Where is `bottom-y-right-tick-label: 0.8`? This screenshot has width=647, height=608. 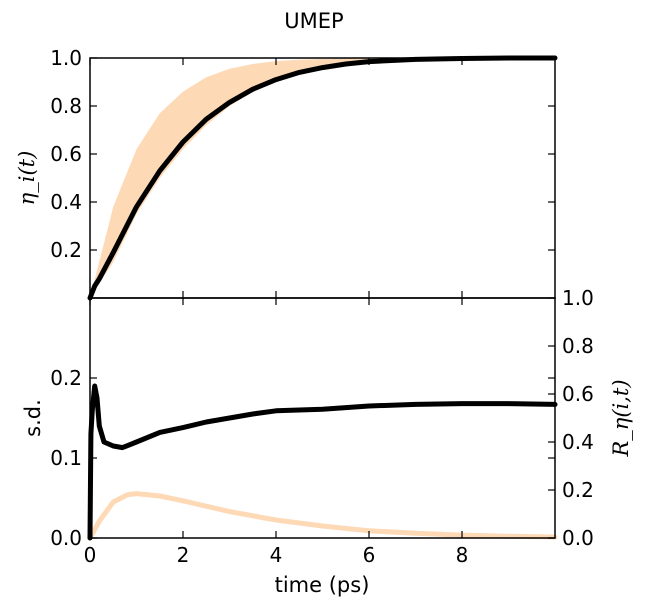
bottom-y-right-tick-label: 0.8 is located at coordinates (578, 346).